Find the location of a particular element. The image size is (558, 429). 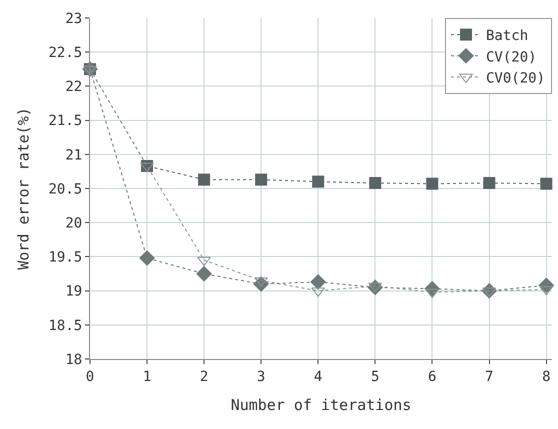

x-tick-label: 5 is located at coordinates (375, 376).